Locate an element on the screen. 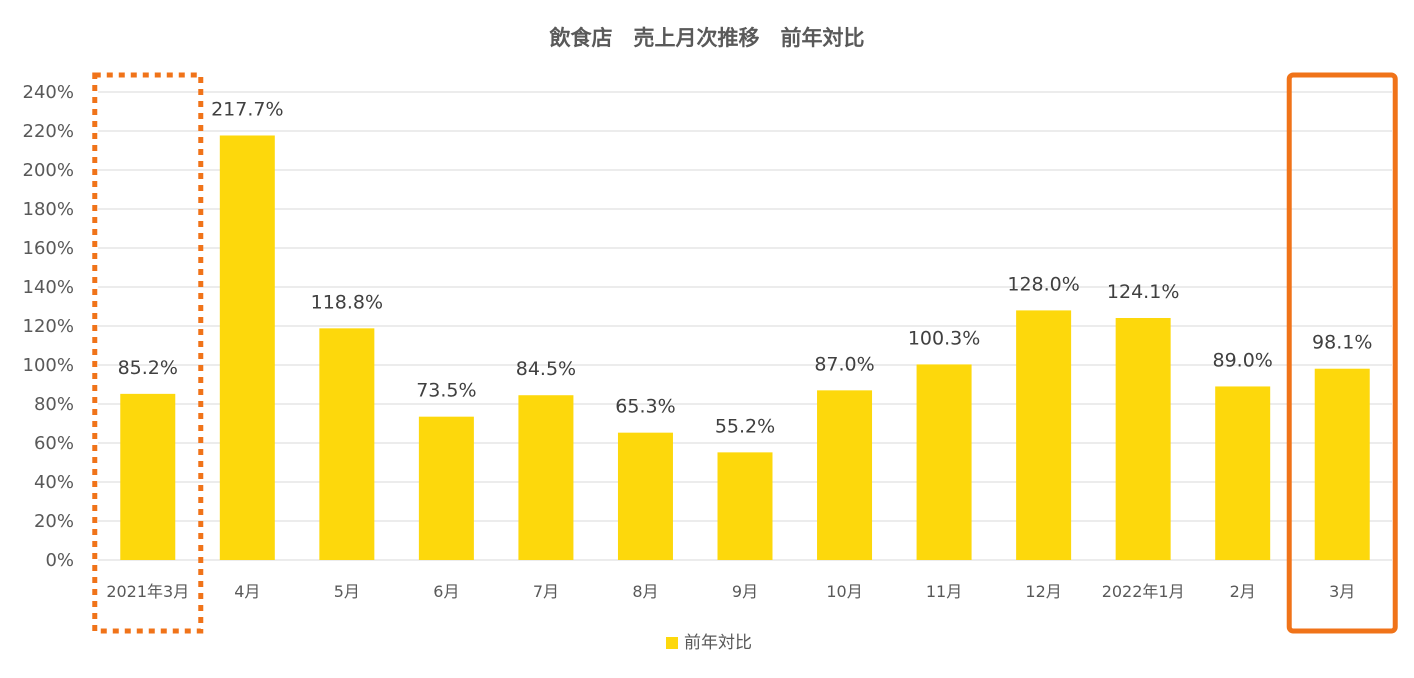 Image resolution: width=1414 pixels, height=678 pixels. y-tick-label: 20% is located at coordinates (54, 521).